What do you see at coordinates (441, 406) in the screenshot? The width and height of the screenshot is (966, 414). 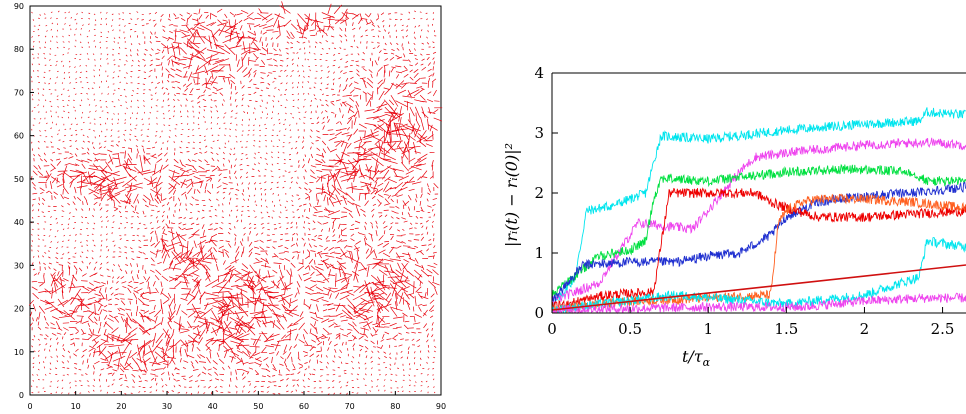 I see `x-tick-label: 90` at bounding box center [441, 406].